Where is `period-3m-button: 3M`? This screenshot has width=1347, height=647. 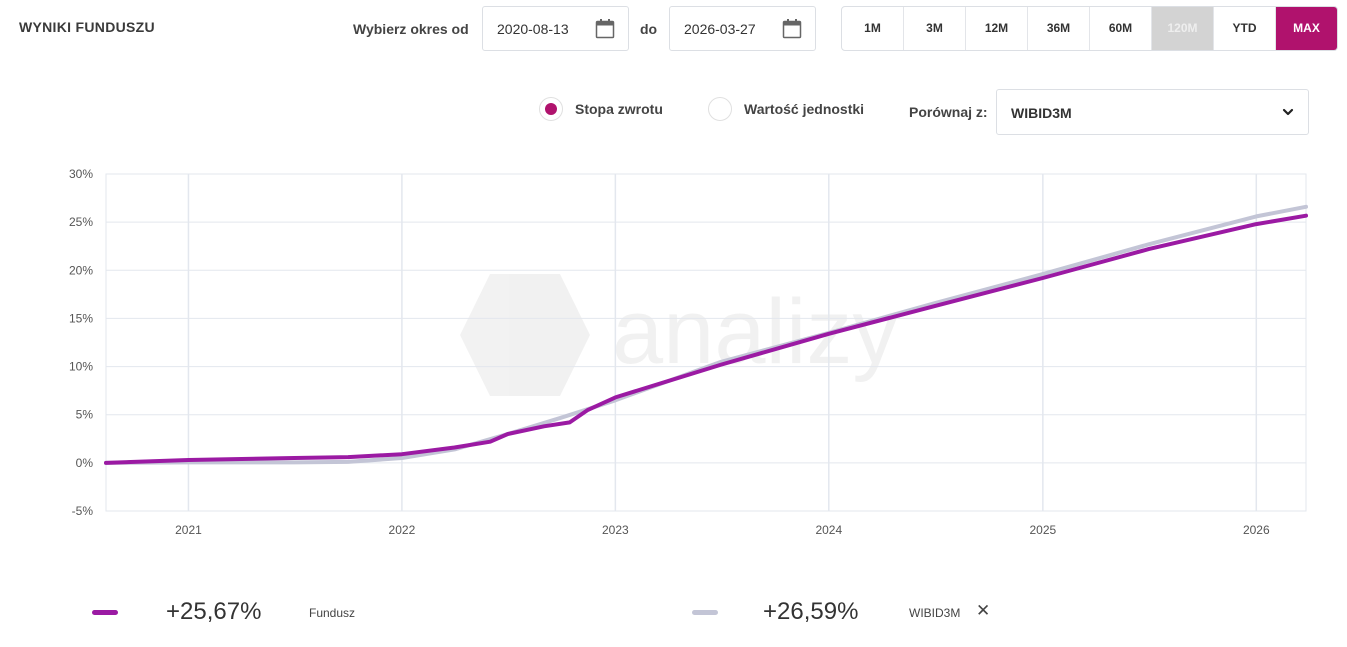 period-3m-button: 3M is located at coordinates (935, 28).